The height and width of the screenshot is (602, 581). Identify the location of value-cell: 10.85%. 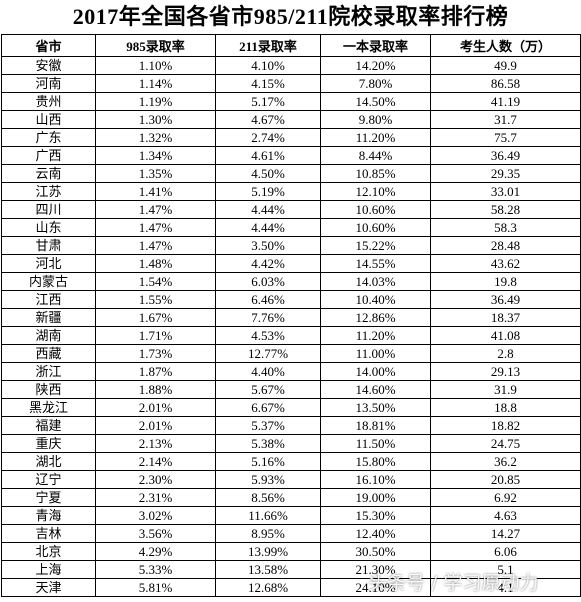
(375, 173).